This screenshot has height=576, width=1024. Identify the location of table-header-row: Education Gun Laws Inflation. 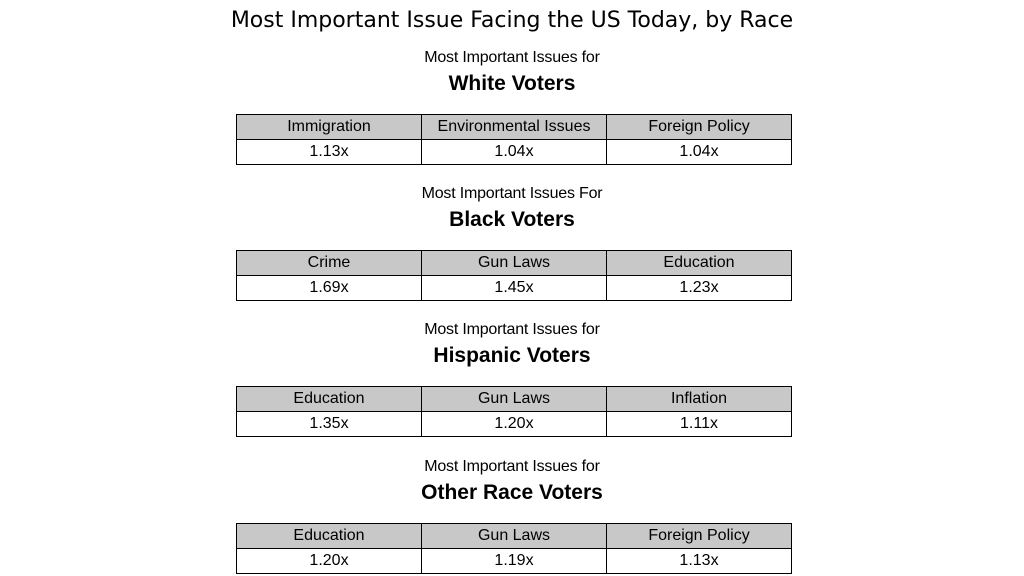
(514, 399).